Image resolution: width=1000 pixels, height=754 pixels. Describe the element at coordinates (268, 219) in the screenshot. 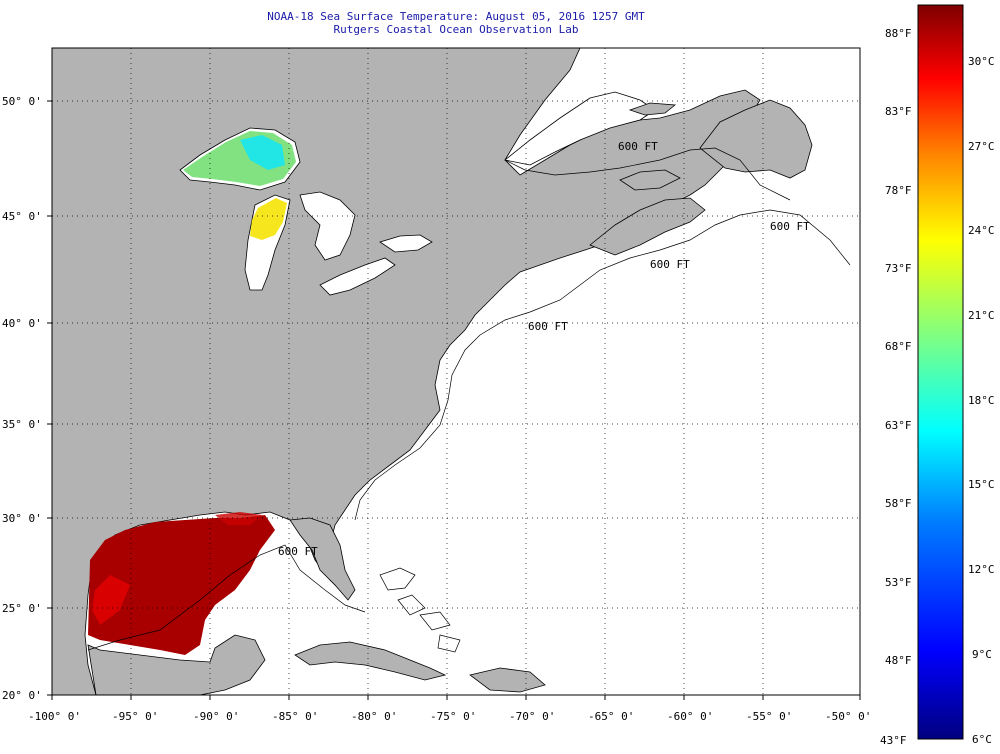

I see `lake-michigan-sst` at that location.